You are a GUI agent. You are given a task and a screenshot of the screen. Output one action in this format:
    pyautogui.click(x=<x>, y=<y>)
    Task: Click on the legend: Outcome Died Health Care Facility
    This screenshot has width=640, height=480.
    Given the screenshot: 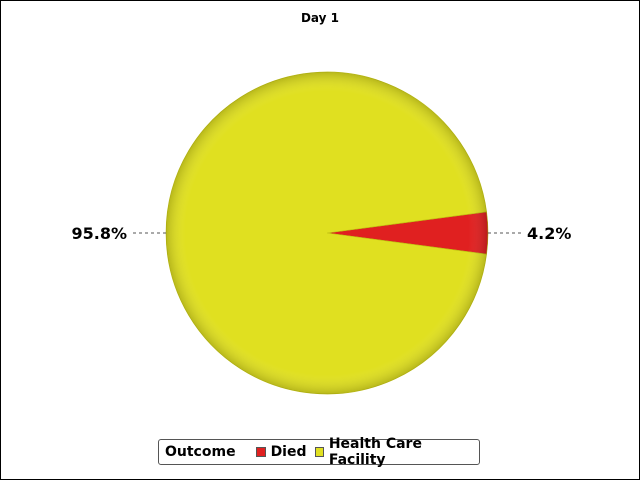 What is the action you would take?
    pyautogui.click(x=319, y=452)
    